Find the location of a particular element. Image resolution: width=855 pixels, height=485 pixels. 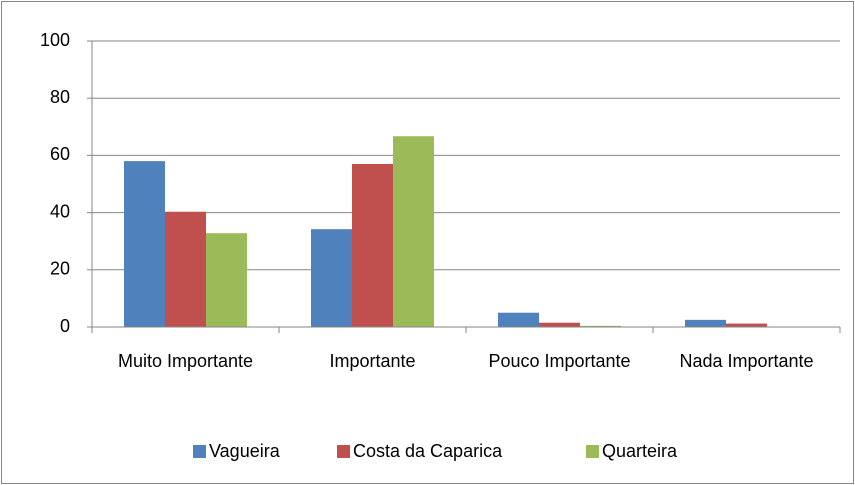

y-tick-label: 80 is located at coordinates (60, 97).